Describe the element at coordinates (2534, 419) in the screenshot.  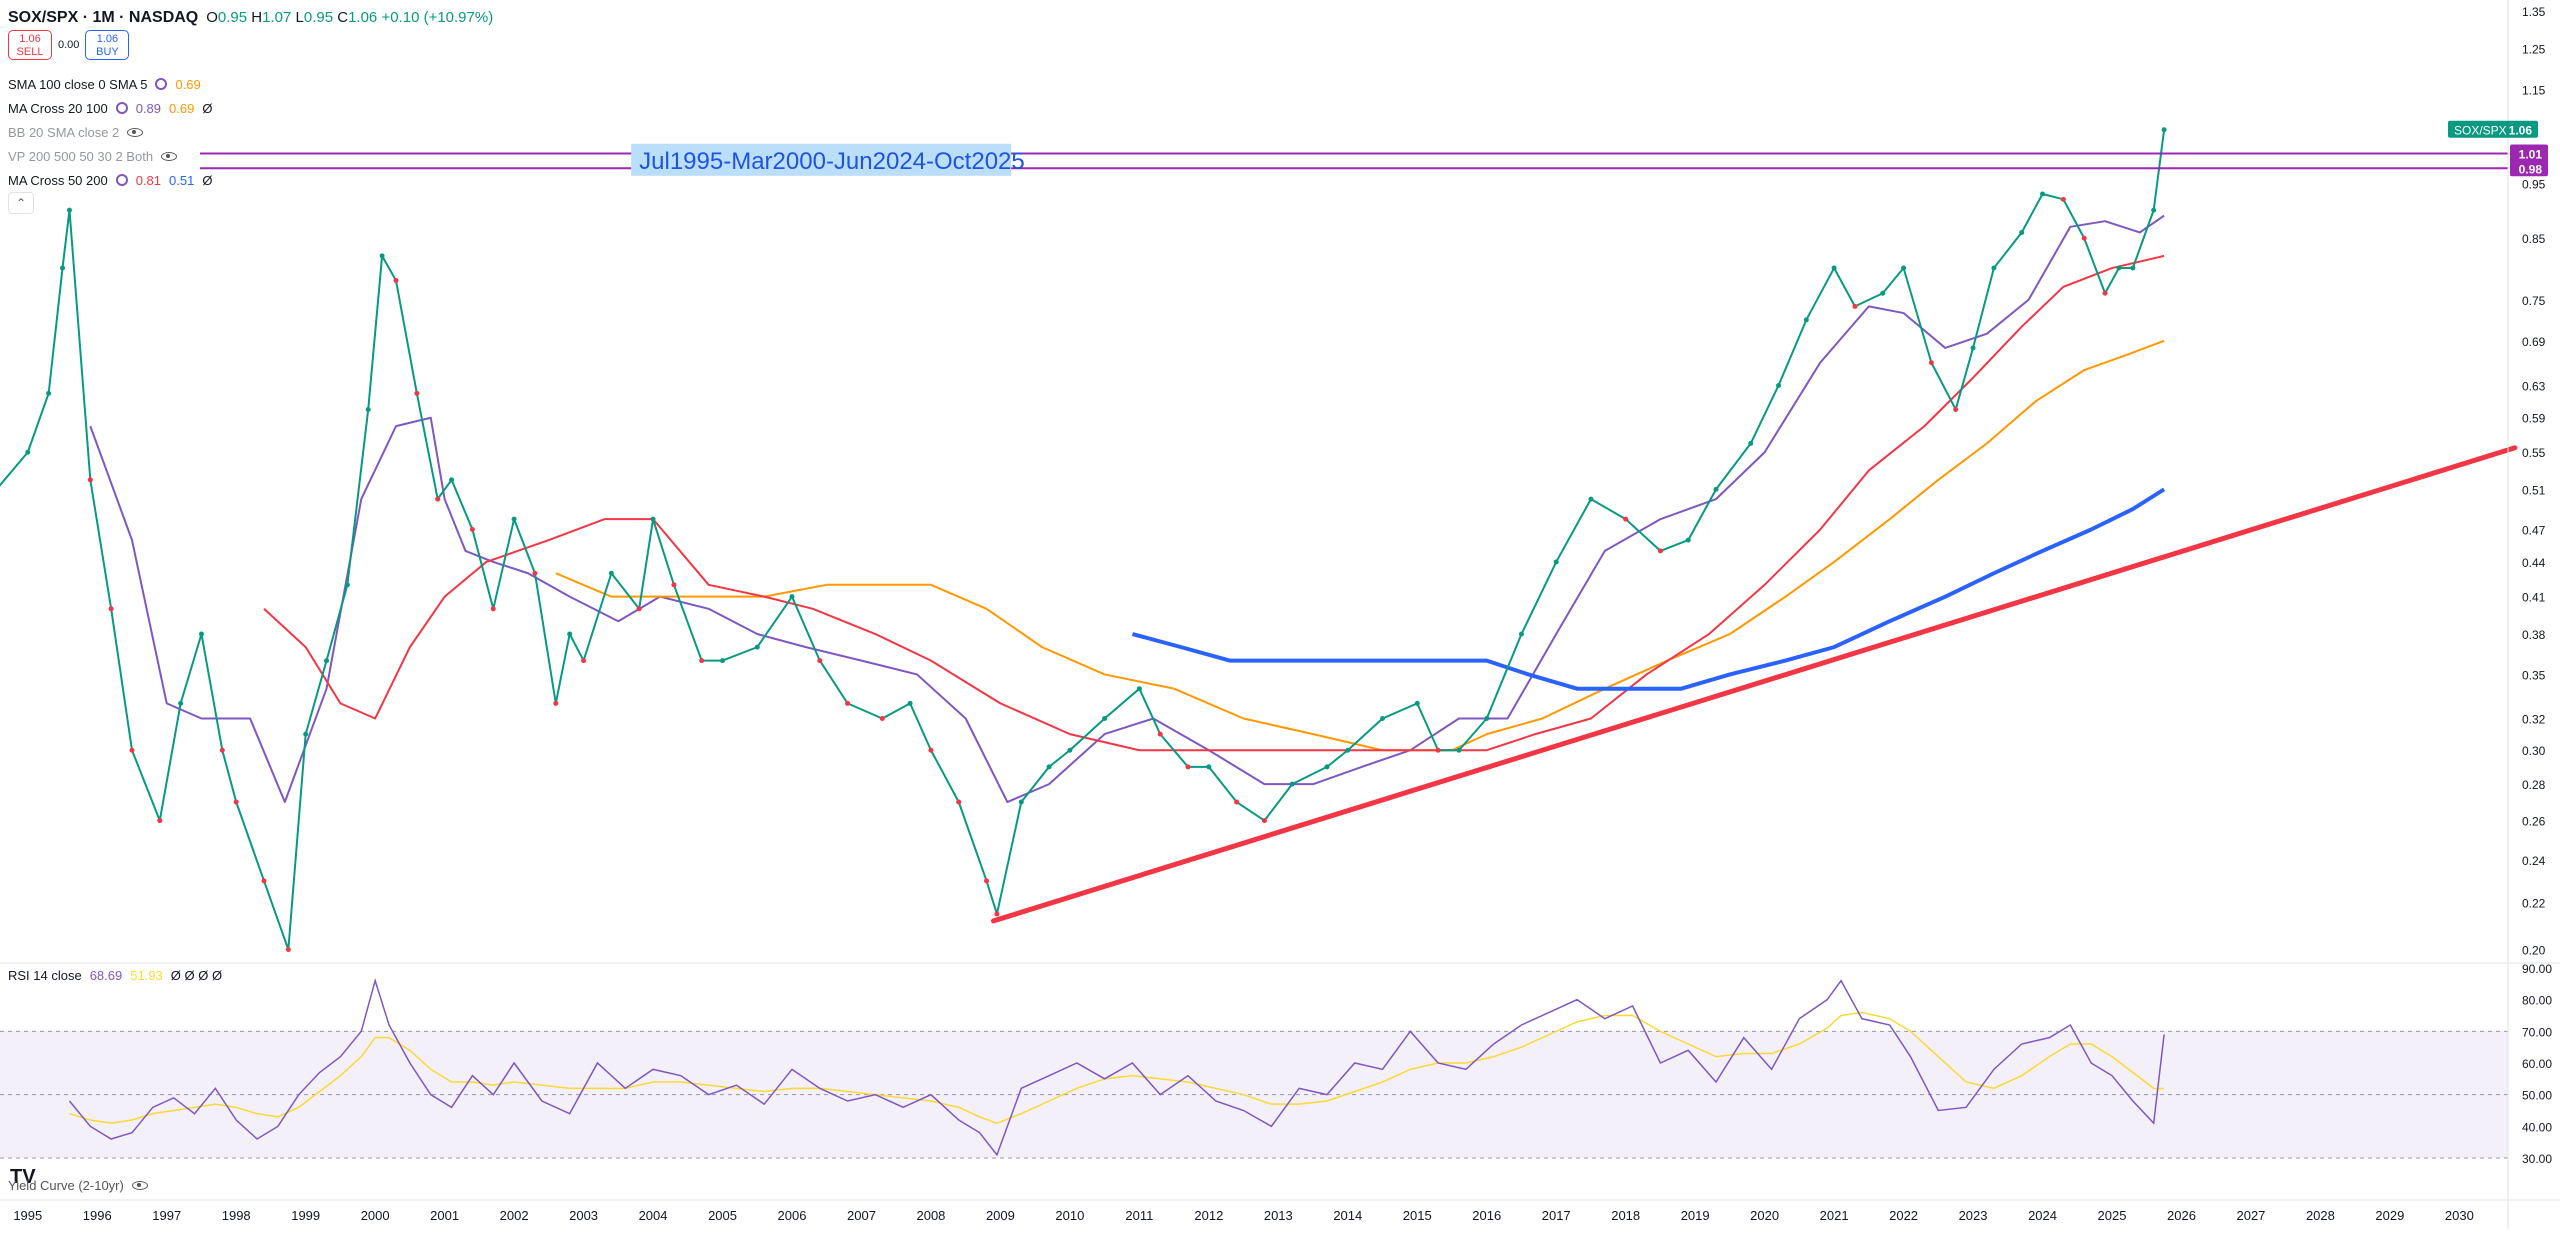
I see `y-tick-label: 0.59` at that location.